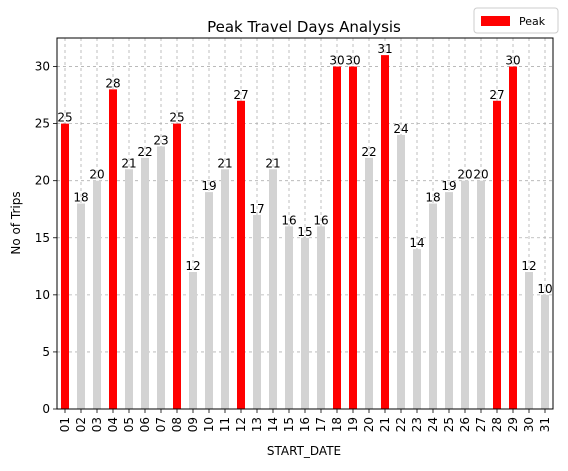 The width and height of the screenshot is (568, 471). I want to click on y-axis-label: No of Trips, so click(16, 222).